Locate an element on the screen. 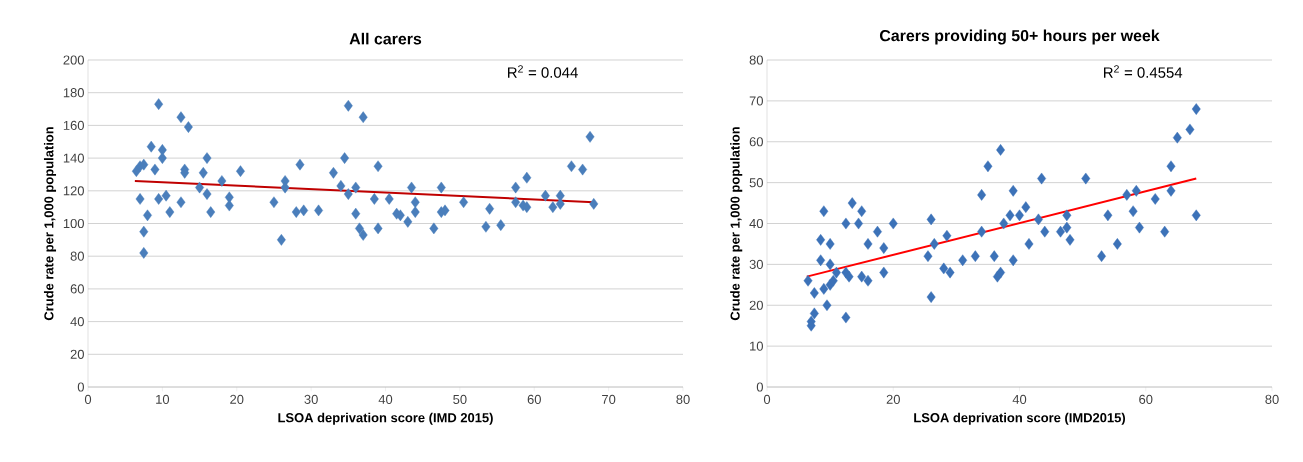 This screenshot has height=462, width=1303. annotation: R$^{2}$ = 0.044 is located at coordinates (543, 71).